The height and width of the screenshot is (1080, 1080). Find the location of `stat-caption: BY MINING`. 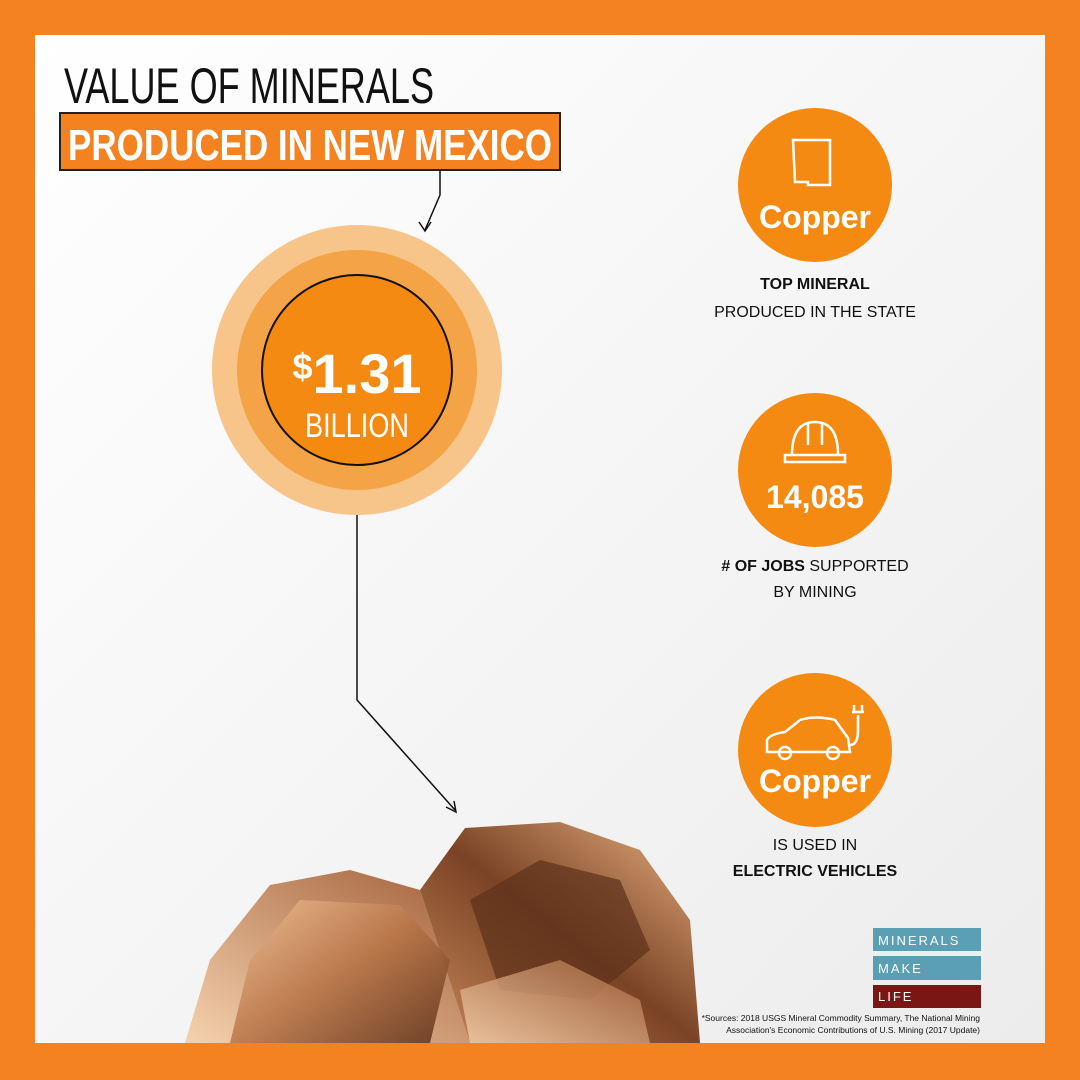

stat-caption: BY MINING is located at coordinates (814, 592).